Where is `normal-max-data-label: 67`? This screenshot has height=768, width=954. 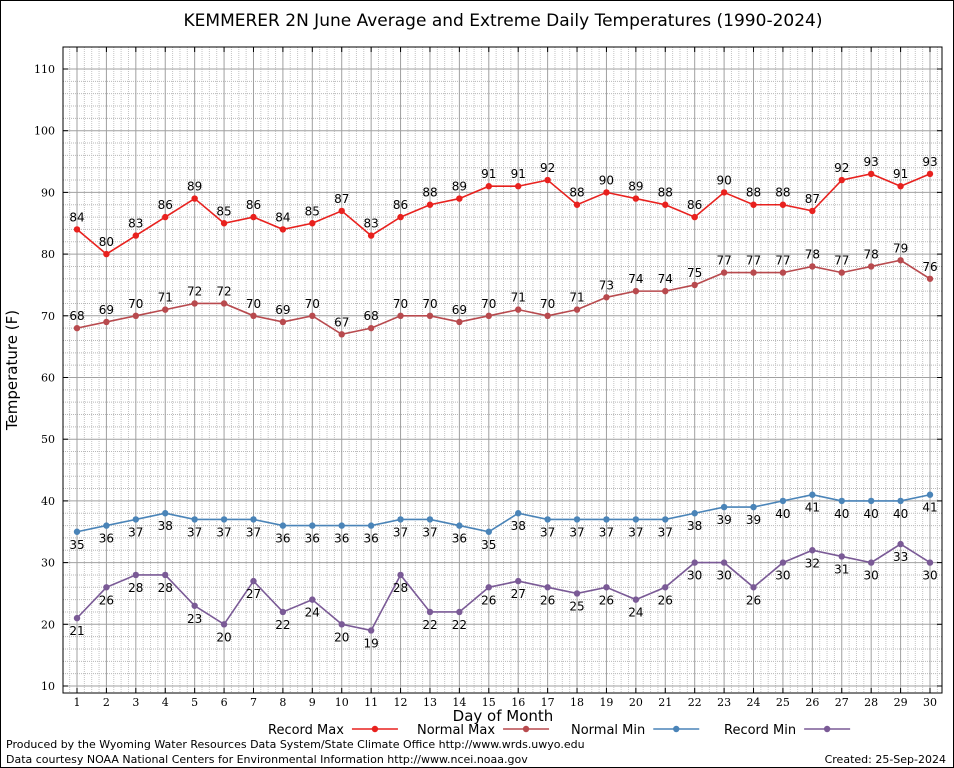 normal-max-data-label: 67 is located at coordinates (341, 322).